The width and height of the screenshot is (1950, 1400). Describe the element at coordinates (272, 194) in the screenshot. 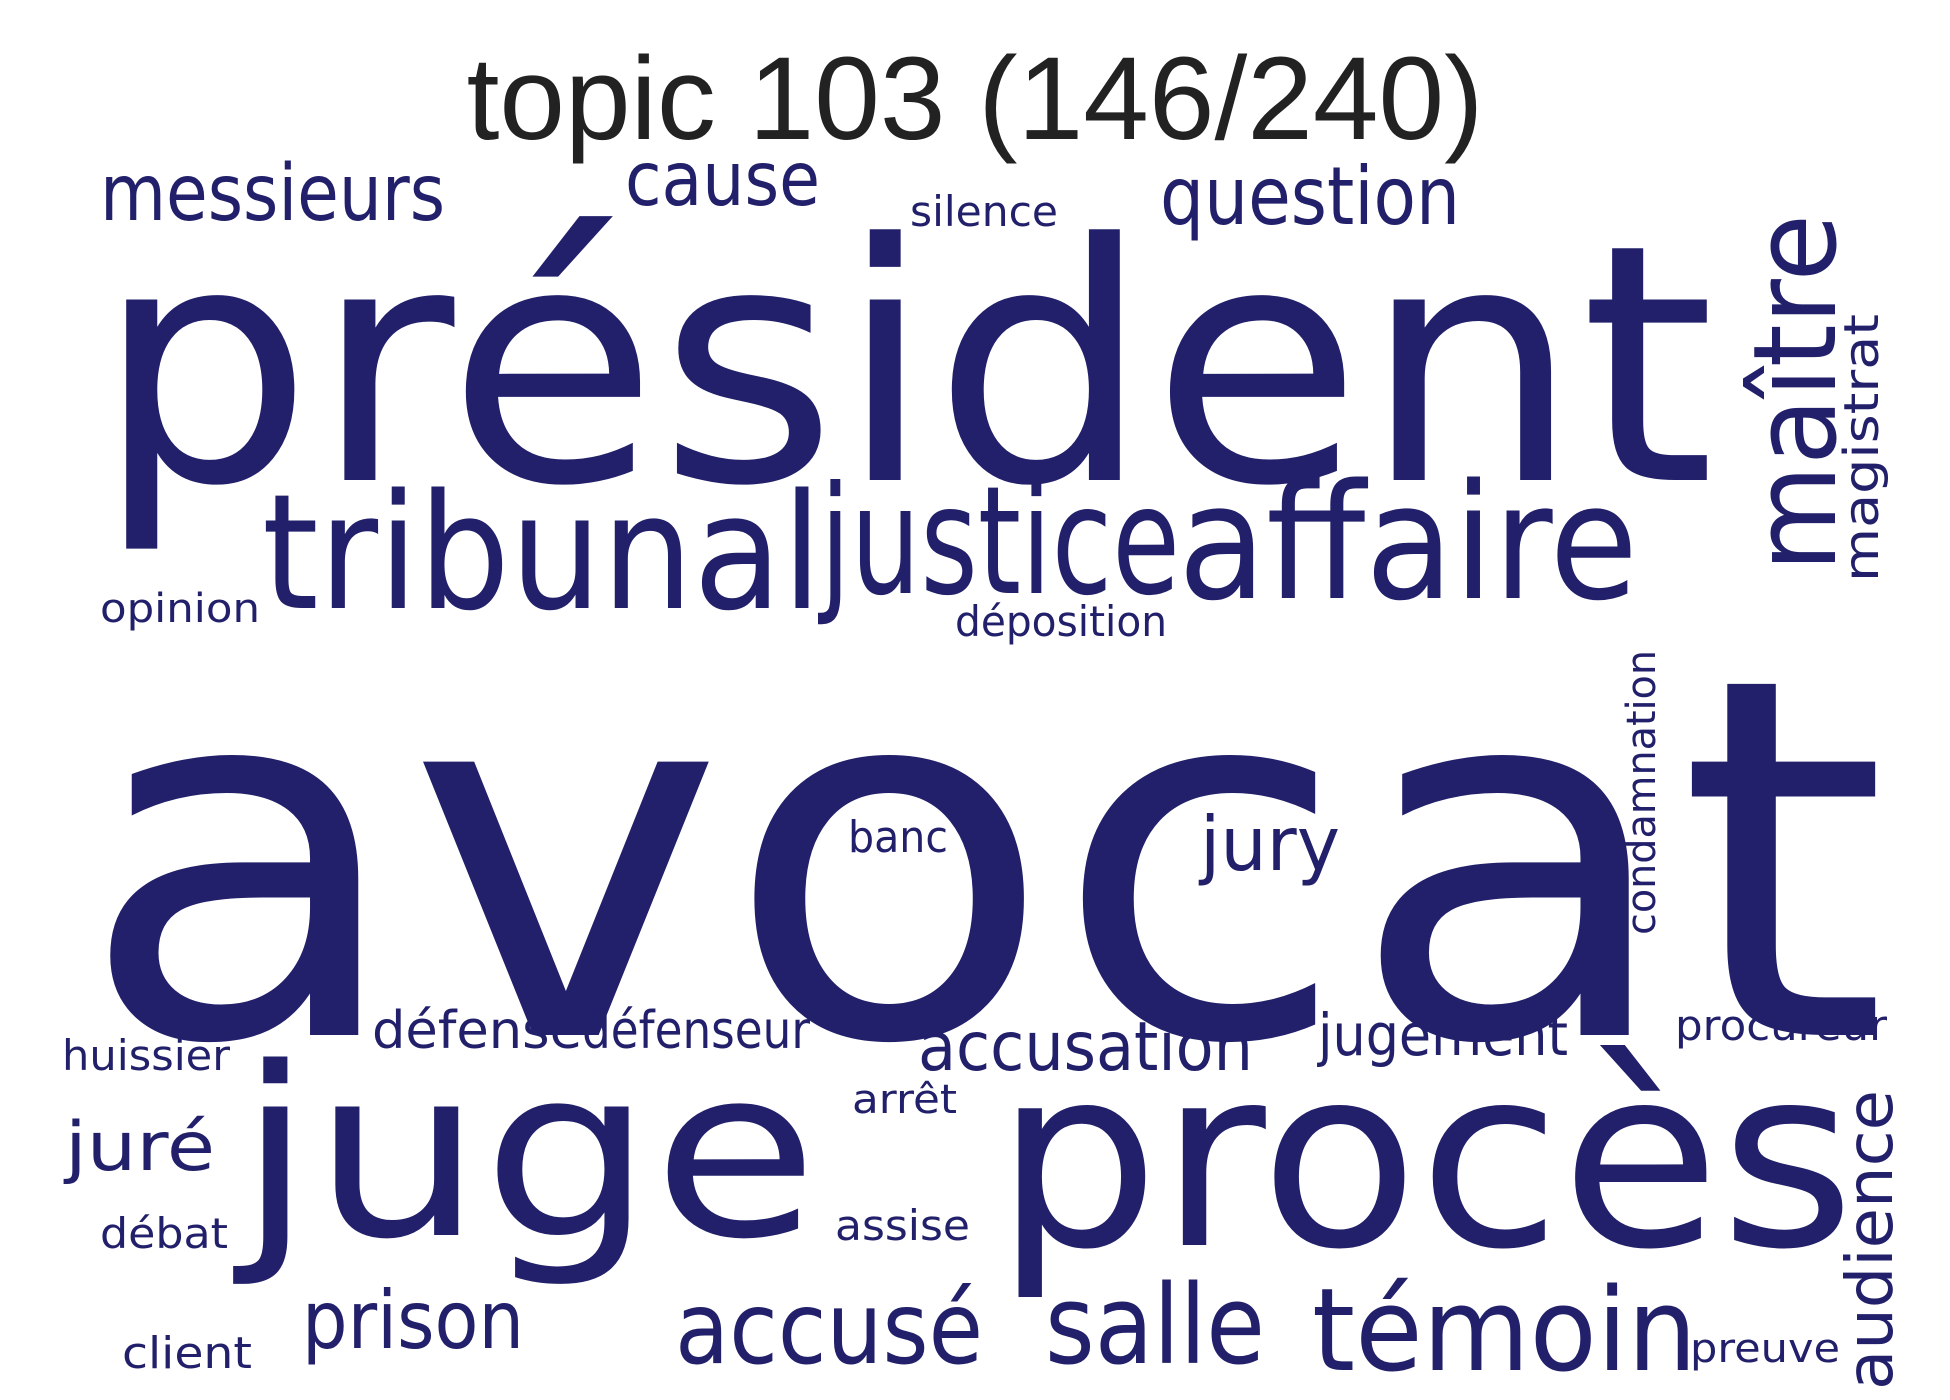

I see `word-messieurs: messieurs` at that location.